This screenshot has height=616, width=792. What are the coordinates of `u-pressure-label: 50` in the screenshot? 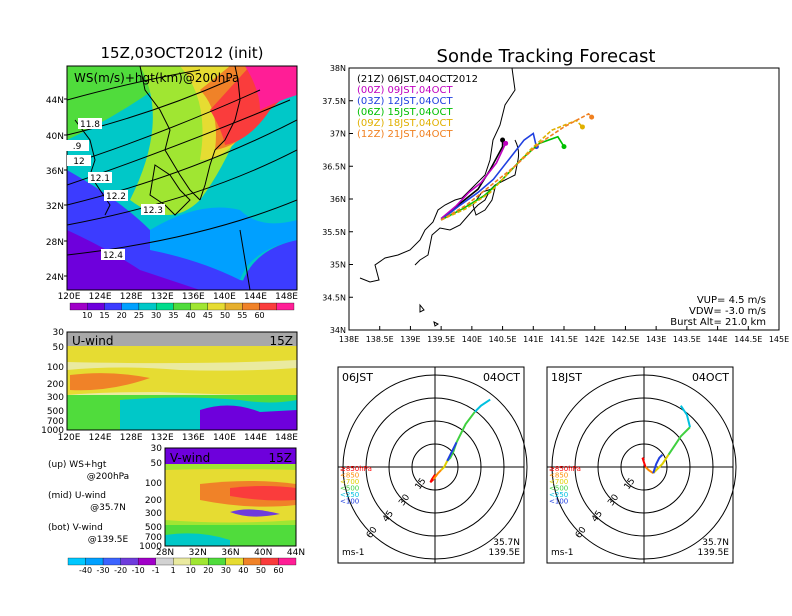 It's located at (59, 348).